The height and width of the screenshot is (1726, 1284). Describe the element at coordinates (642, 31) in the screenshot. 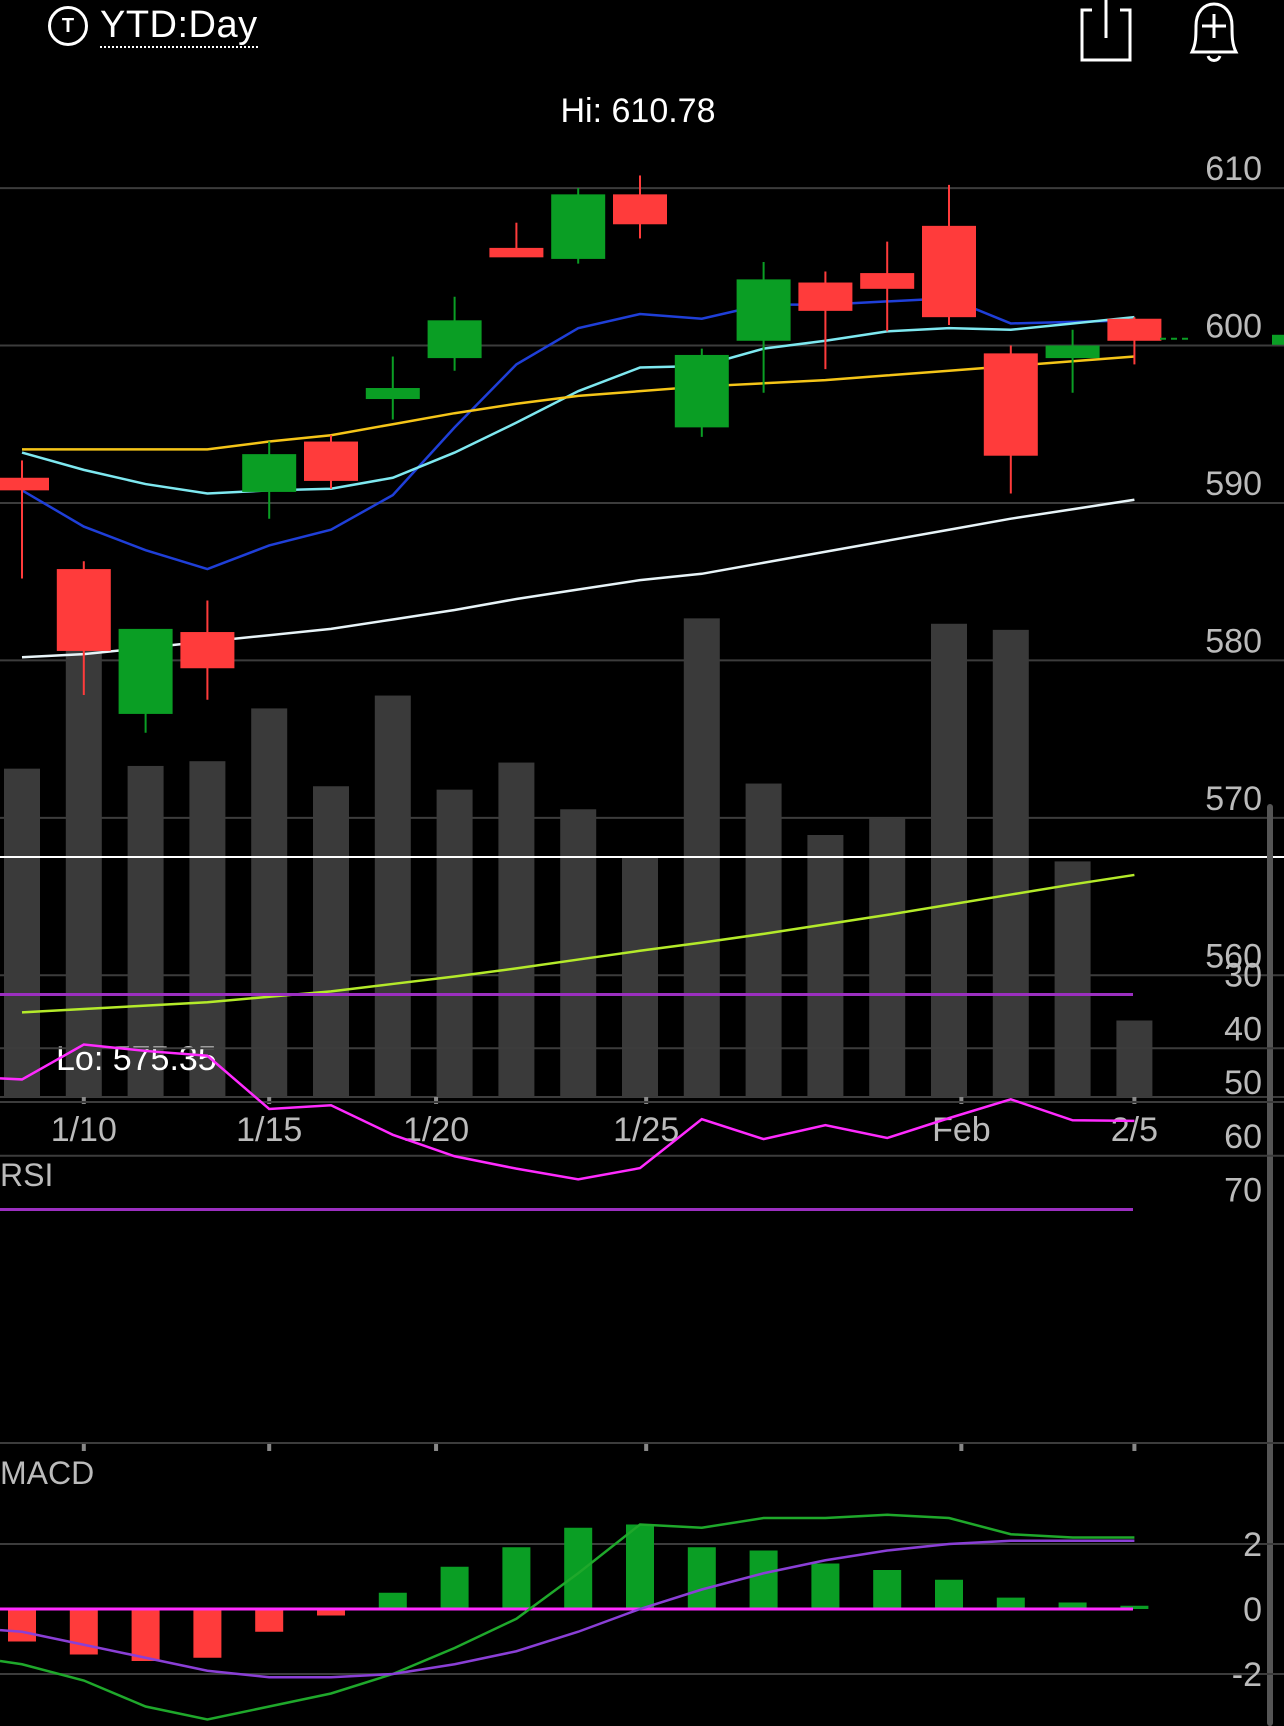

I see `chart-header: T YTD:Day` at that location.